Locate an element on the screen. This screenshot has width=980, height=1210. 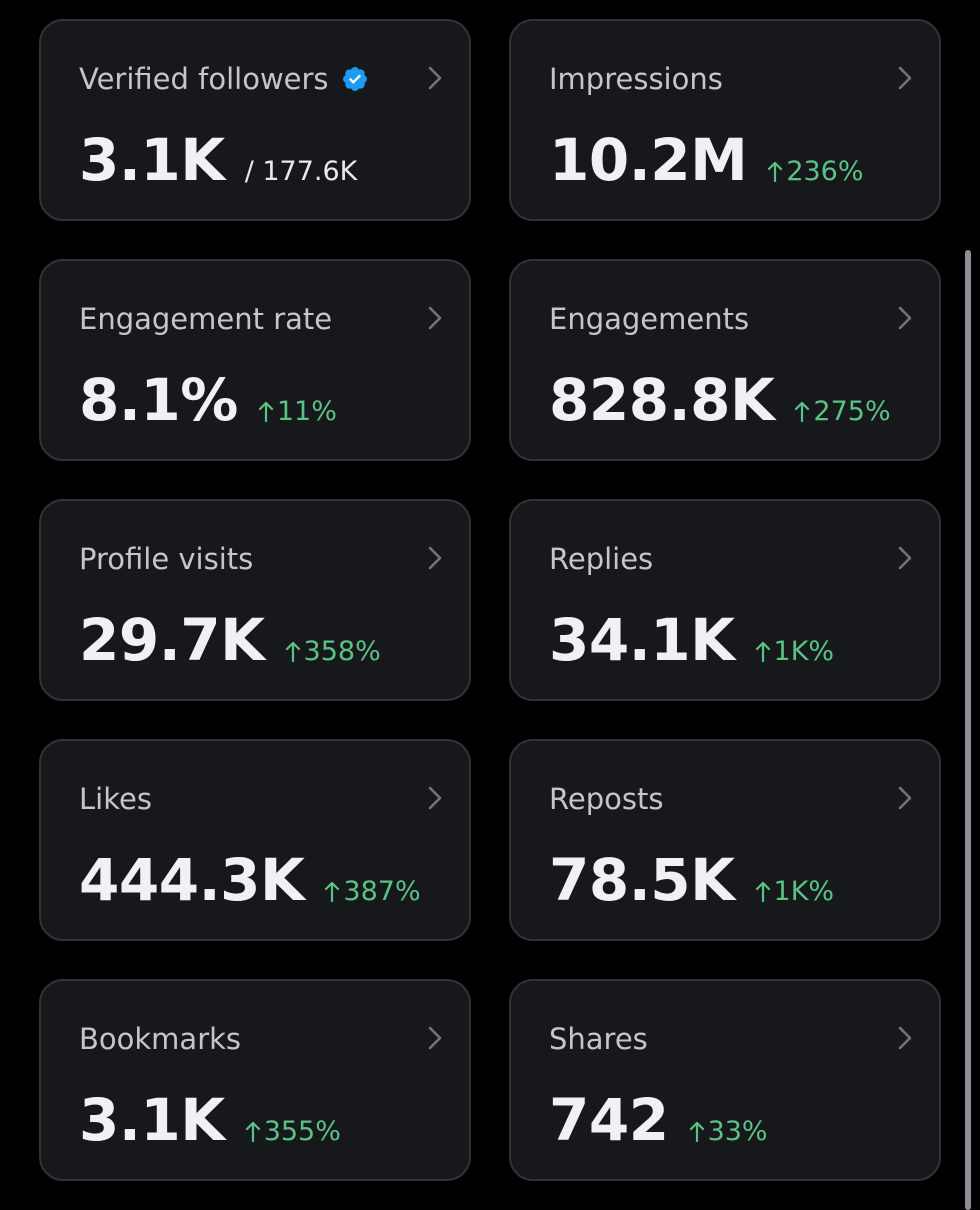
card-title-label: Bookmarks is located at coordinates (160, 1039).